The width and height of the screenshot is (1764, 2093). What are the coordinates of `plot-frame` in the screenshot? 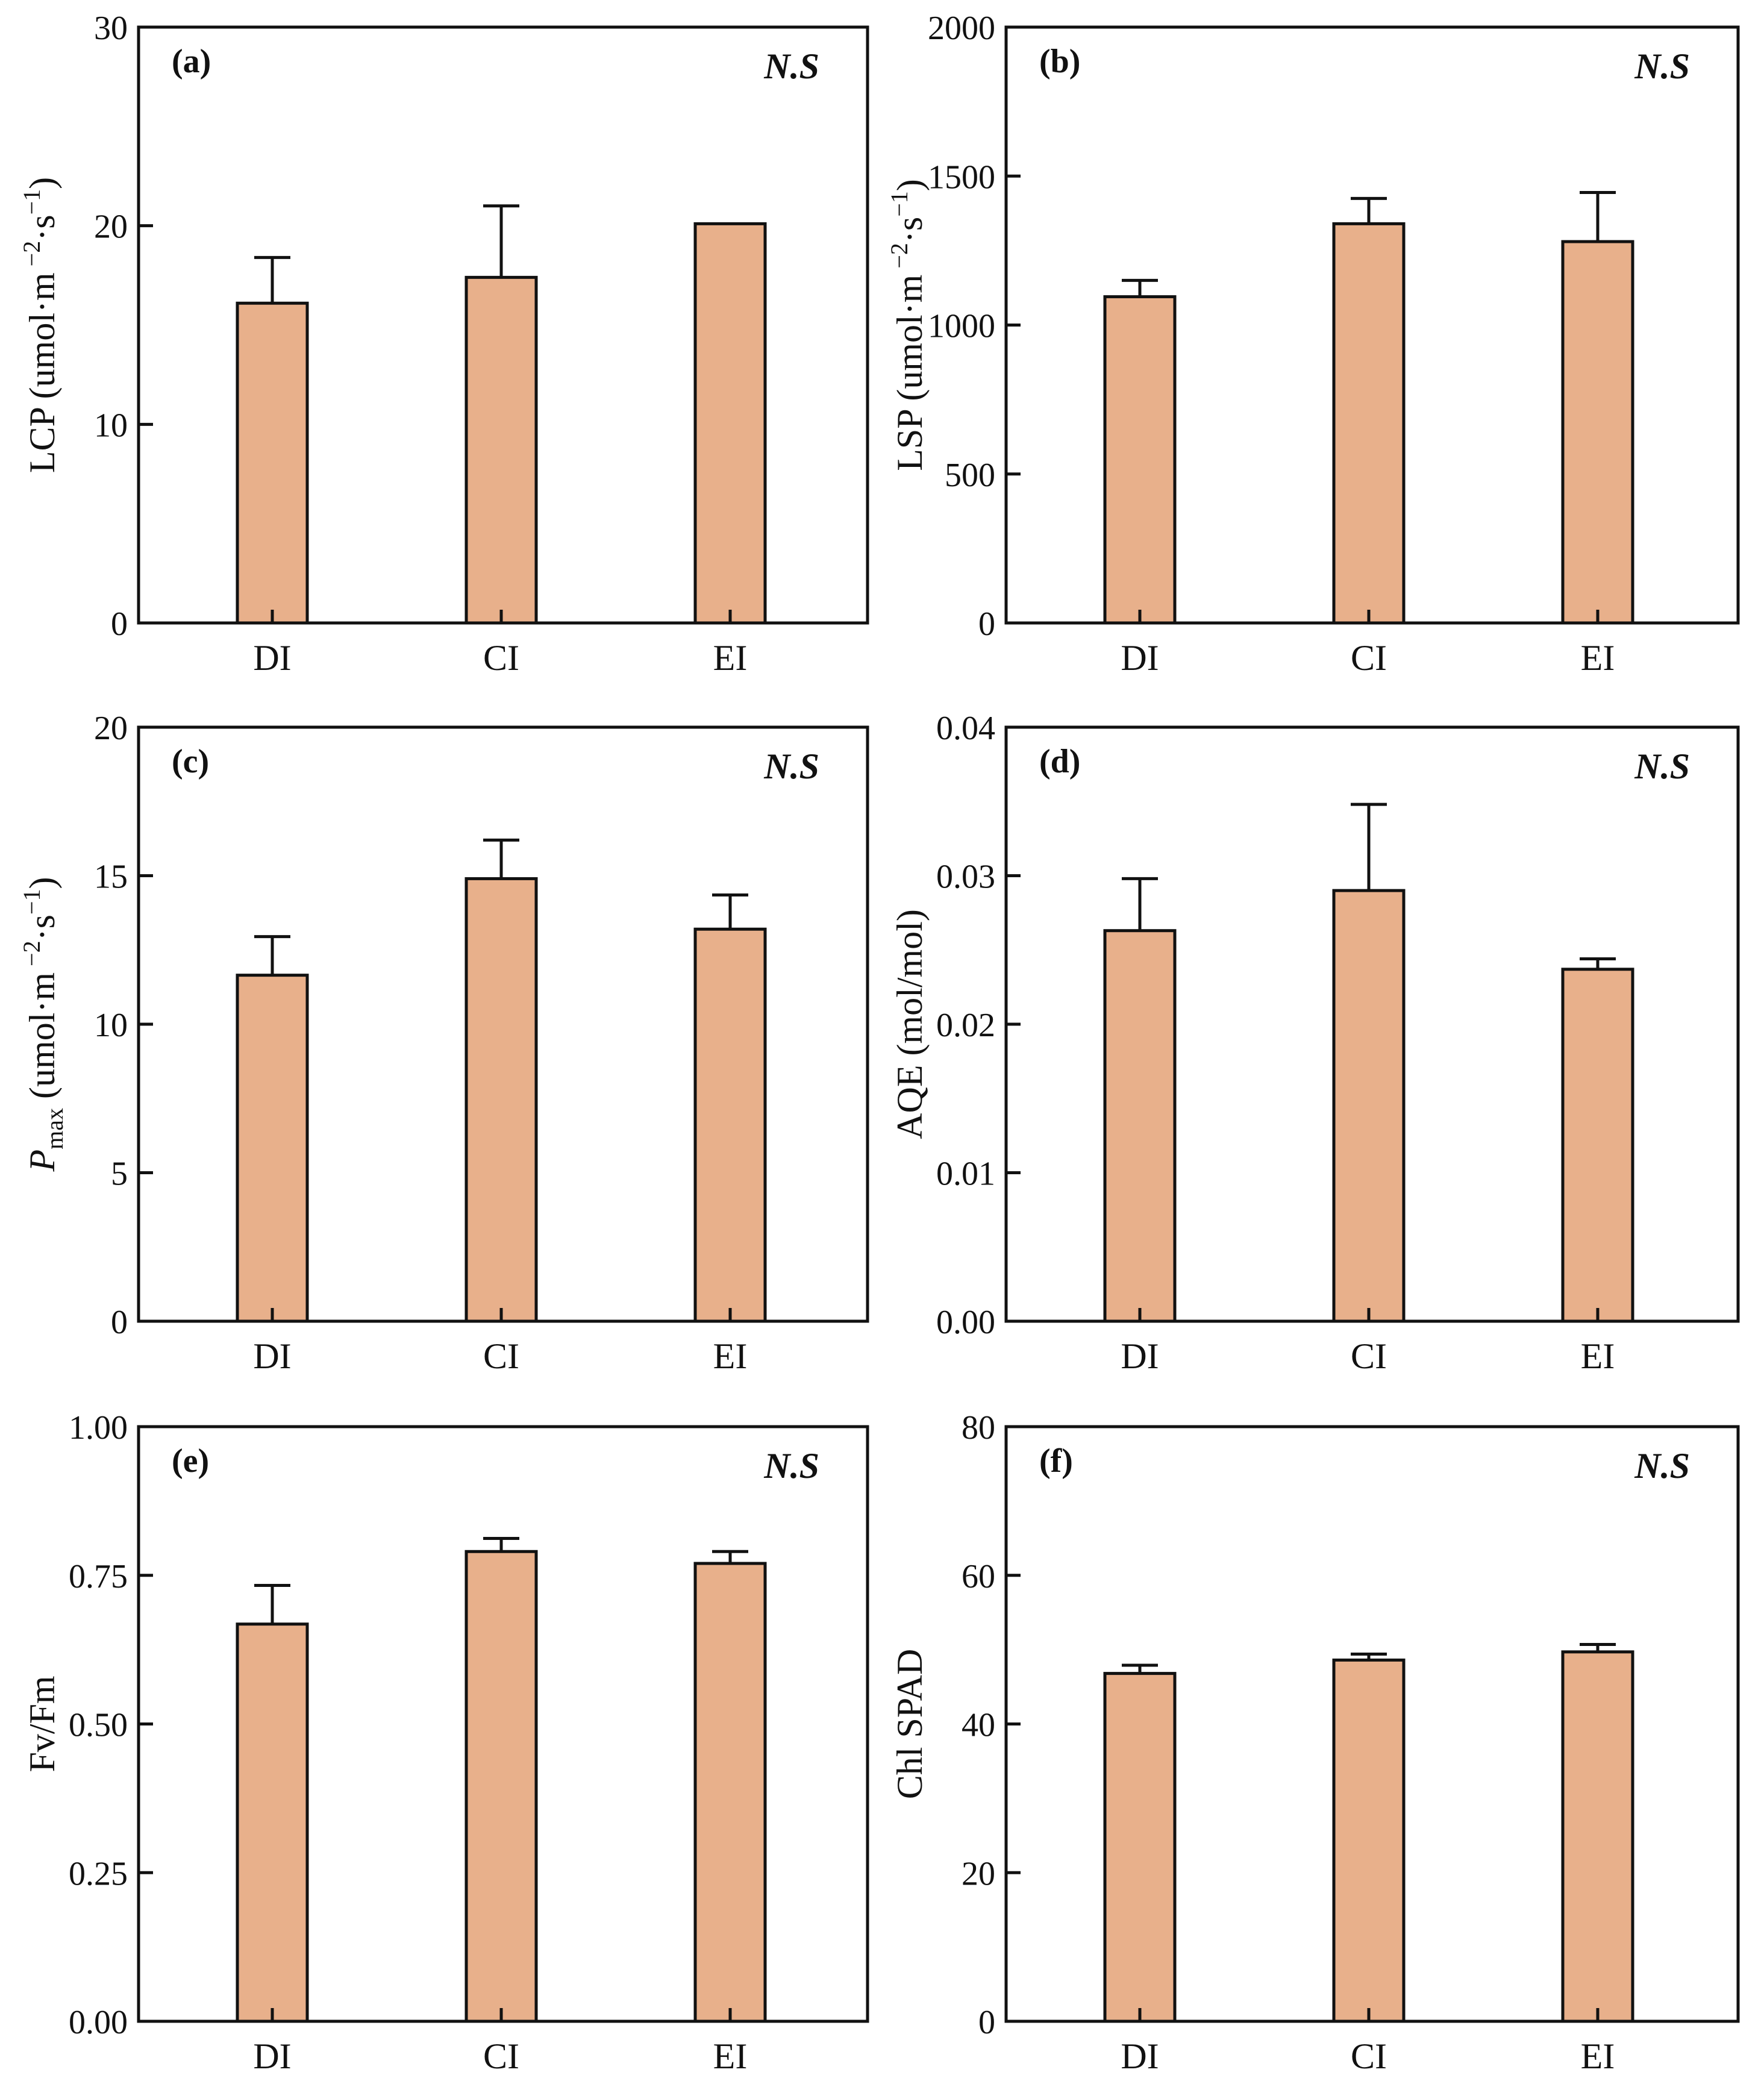 It's located at (503, 325).